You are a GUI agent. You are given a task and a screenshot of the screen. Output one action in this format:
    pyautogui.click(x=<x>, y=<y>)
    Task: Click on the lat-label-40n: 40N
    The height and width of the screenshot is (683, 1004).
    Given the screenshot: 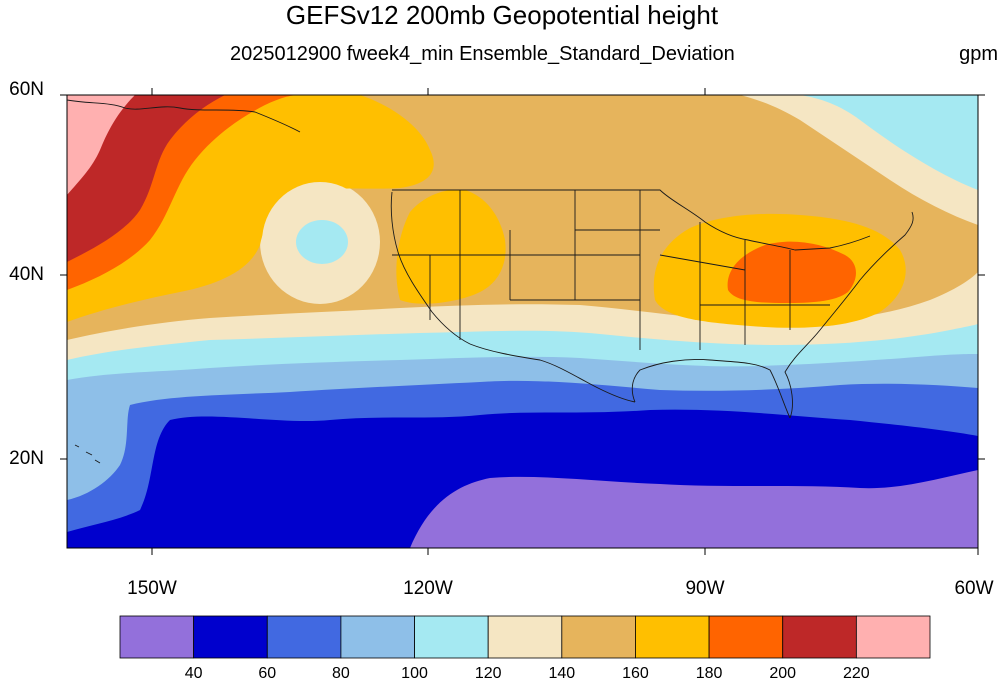 What is the action you would take?
    pyautogui.click(x=26, y=274)
    